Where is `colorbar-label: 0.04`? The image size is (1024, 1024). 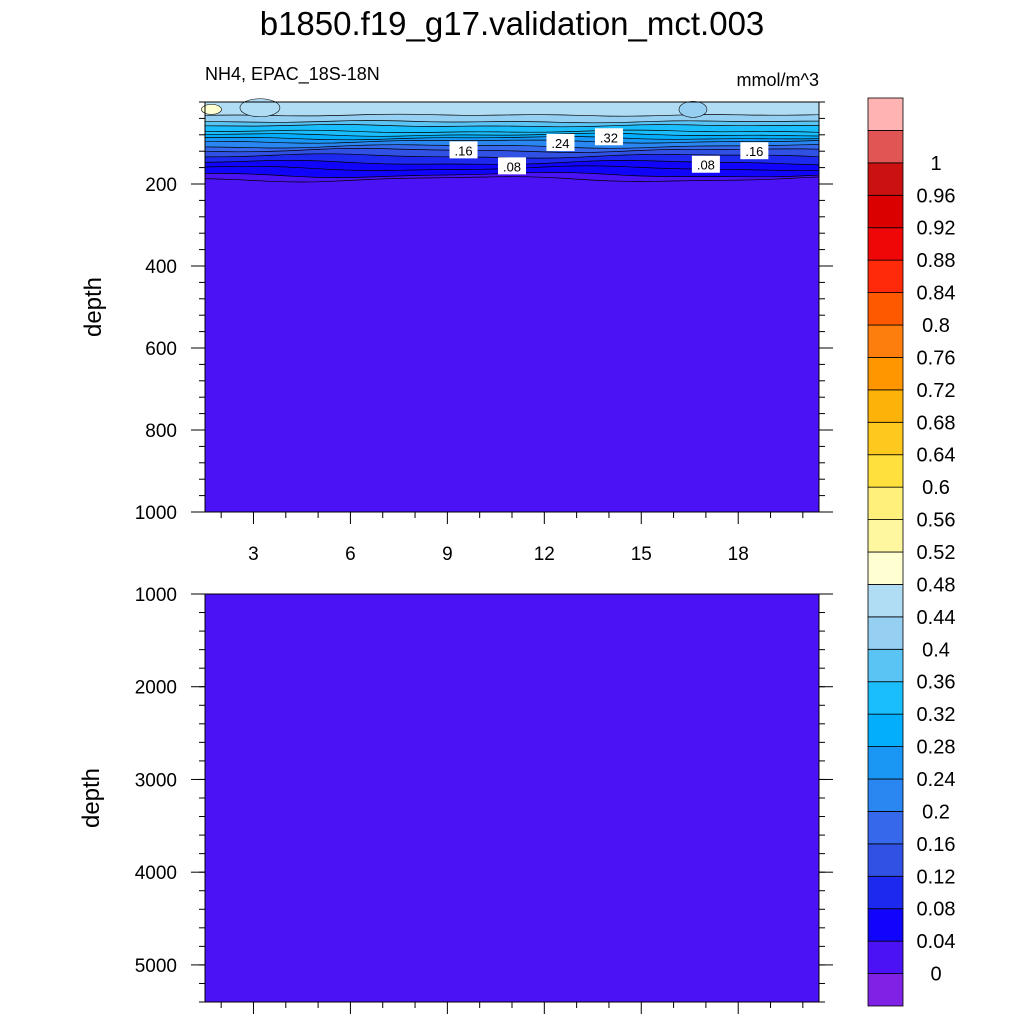
colorbar-label: 0.04 is located at coordinates (936, 942).